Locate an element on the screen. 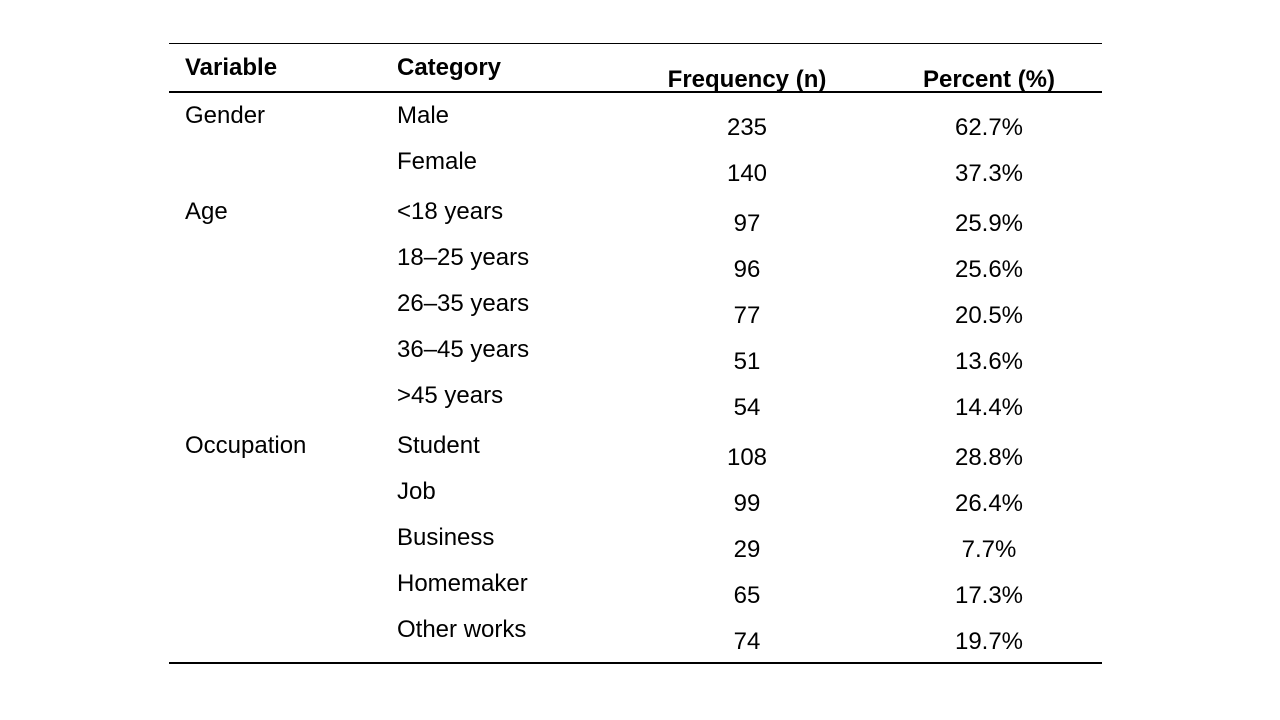 The width and height of the screenshot is (1280, 720). table-row: Age <18 years 97 25.9% is located at coordinates (635, 213).